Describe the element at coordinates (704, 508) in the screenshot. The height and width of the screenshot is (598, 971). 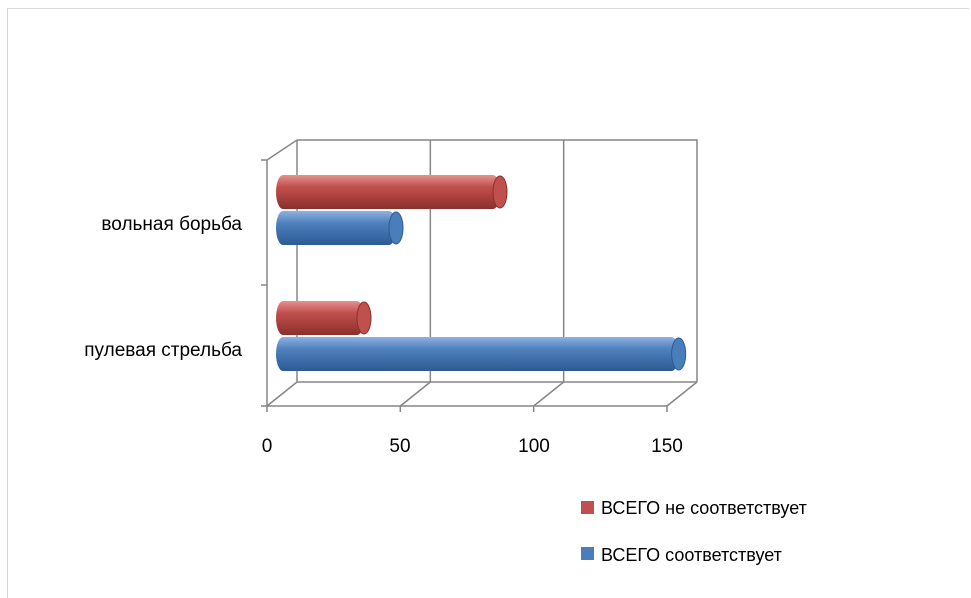
I see `legend-label-ne-sootvetstvuet: ВСЕГО не соответствует` at that location.